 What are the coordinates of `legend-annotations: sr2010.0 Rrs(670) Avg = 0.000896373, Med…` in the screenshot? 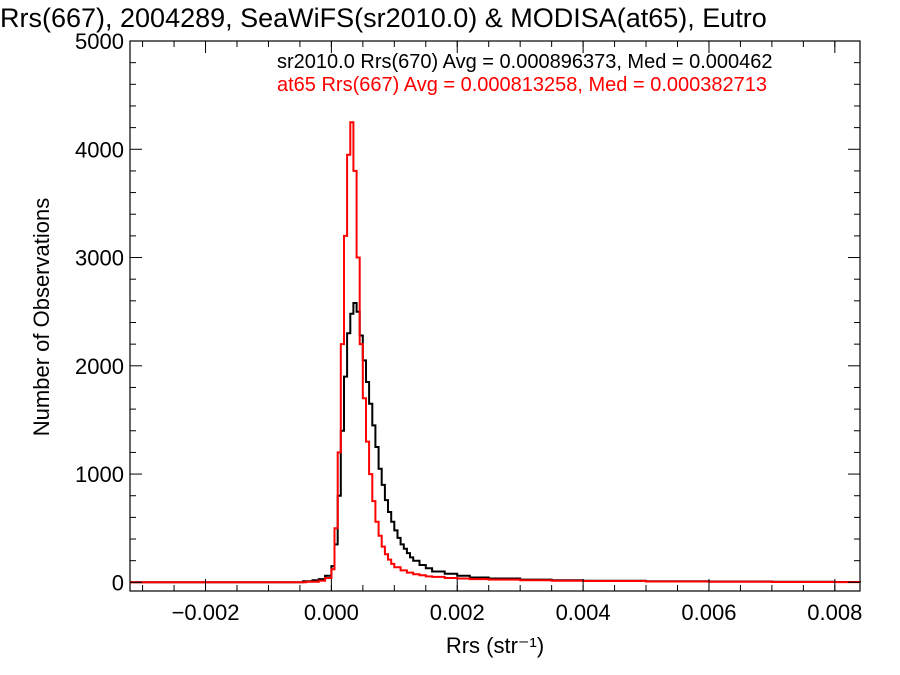 It's located at (525, 73).